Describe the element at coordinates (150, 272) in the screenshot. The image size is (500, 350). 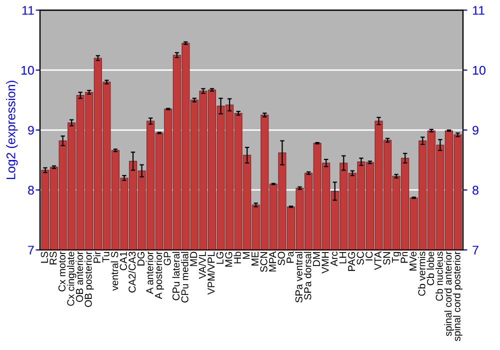
I see `x-tick-label: A anterior` at that location.